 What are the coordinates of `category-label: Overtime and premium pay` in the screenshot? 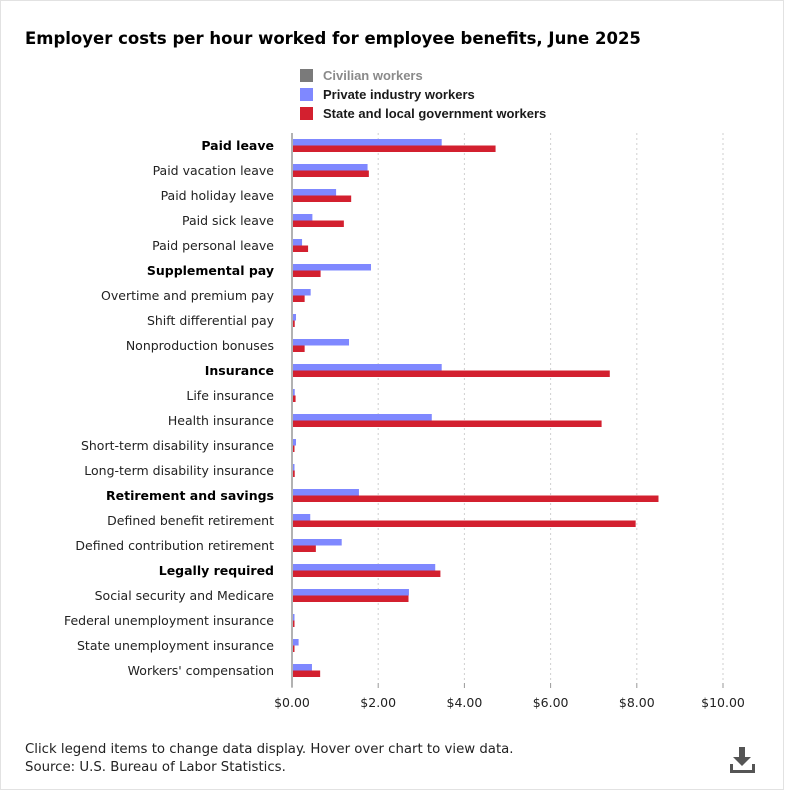 It's located at (188, 295).